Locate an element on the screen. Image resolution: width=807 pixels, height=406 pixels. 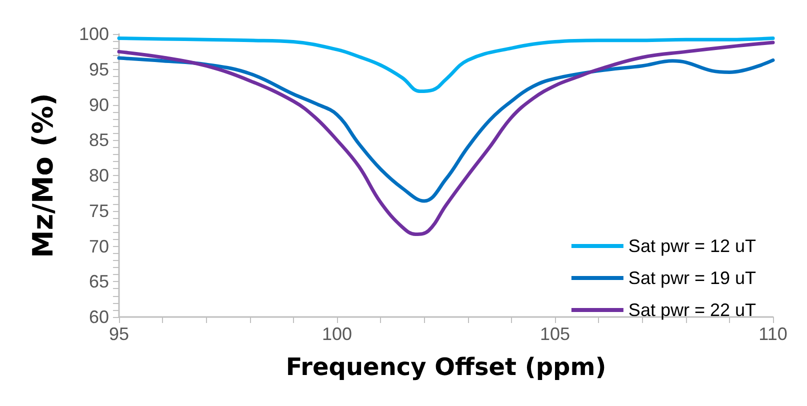
y-tick-label: 65 is located at coordinates (98, 282).